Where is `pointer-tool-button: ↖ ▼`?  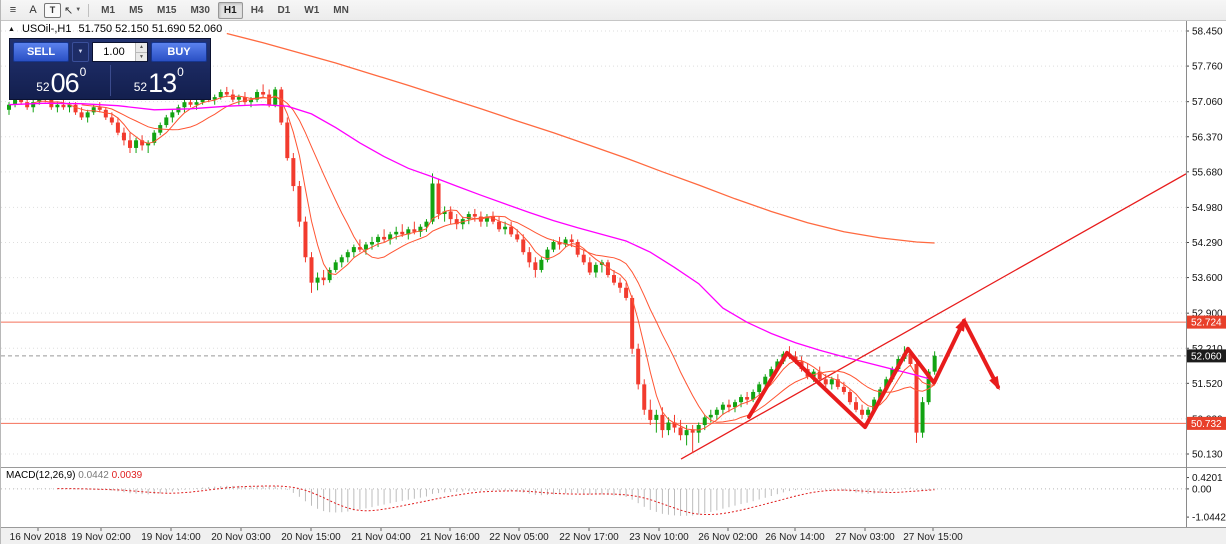 pointer-tool-button: ↖ ▼ is located at coordinates (72, 10).